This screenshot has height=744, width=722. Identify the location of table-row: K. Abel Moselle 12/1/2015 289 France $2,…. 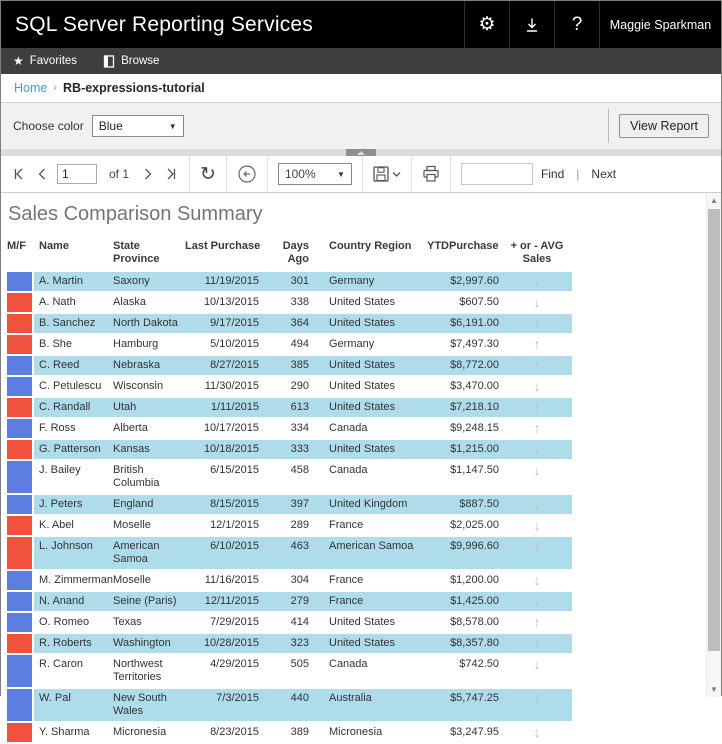
(289, 525).